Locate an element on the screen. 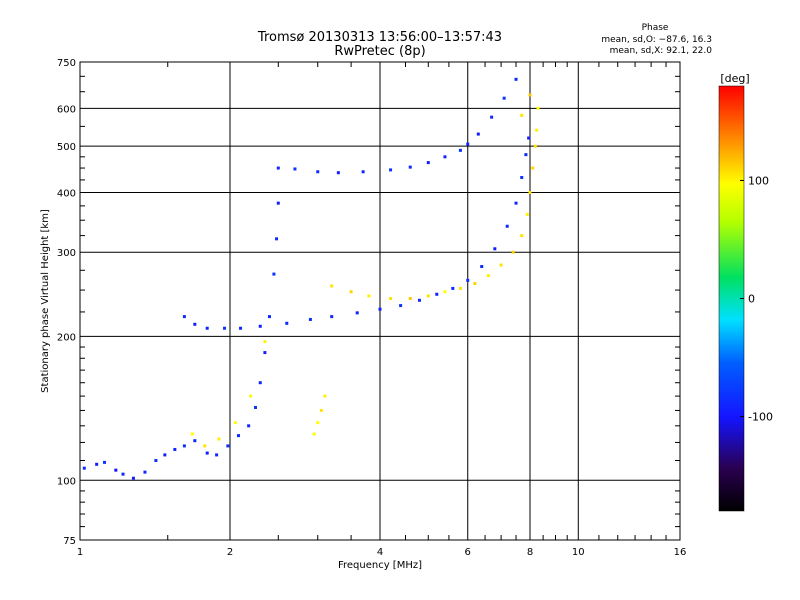  colorbar-tick-label: 100 is located at coordinates (758, 180).